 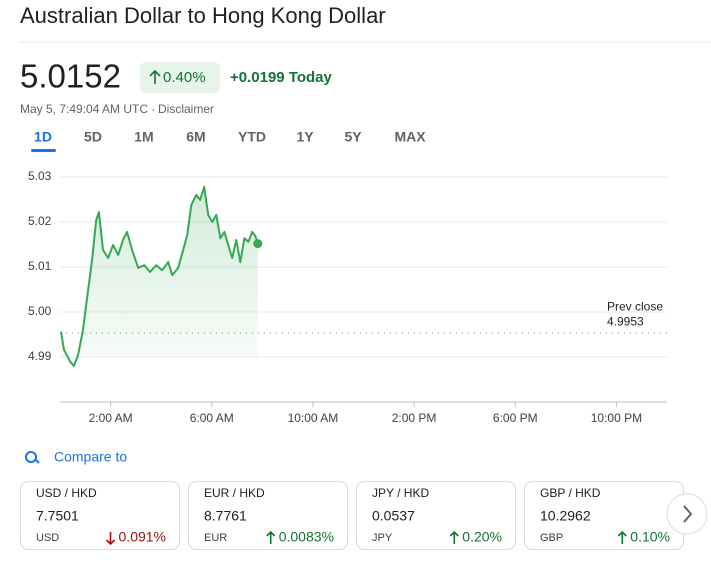 I want to click on change-pct: 0.40%, so click(x=184, y=77).